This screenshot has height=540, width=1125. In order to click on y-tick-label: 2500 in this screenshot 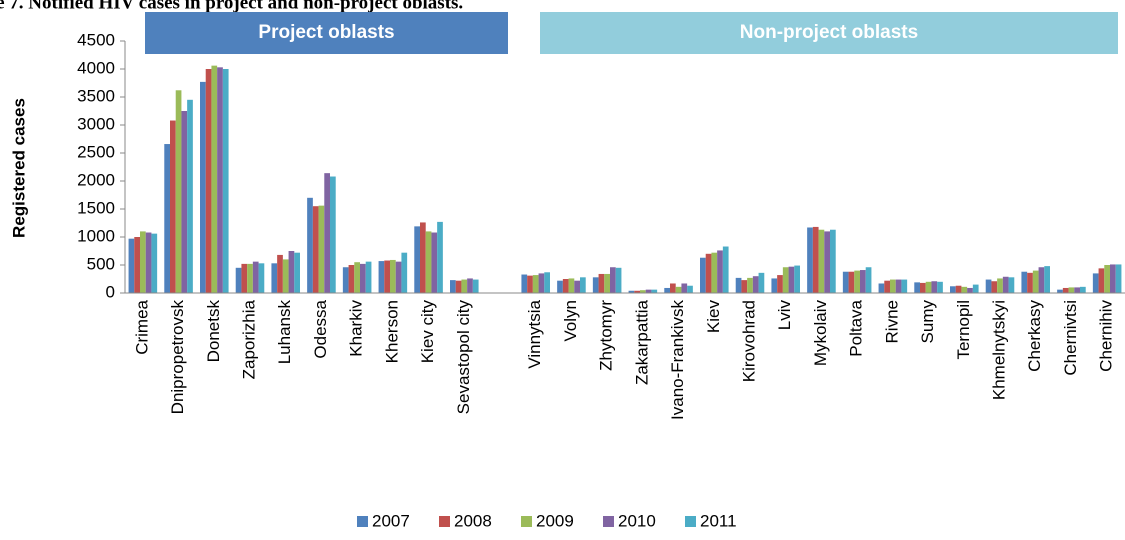, I will do `click(96, 151)`.